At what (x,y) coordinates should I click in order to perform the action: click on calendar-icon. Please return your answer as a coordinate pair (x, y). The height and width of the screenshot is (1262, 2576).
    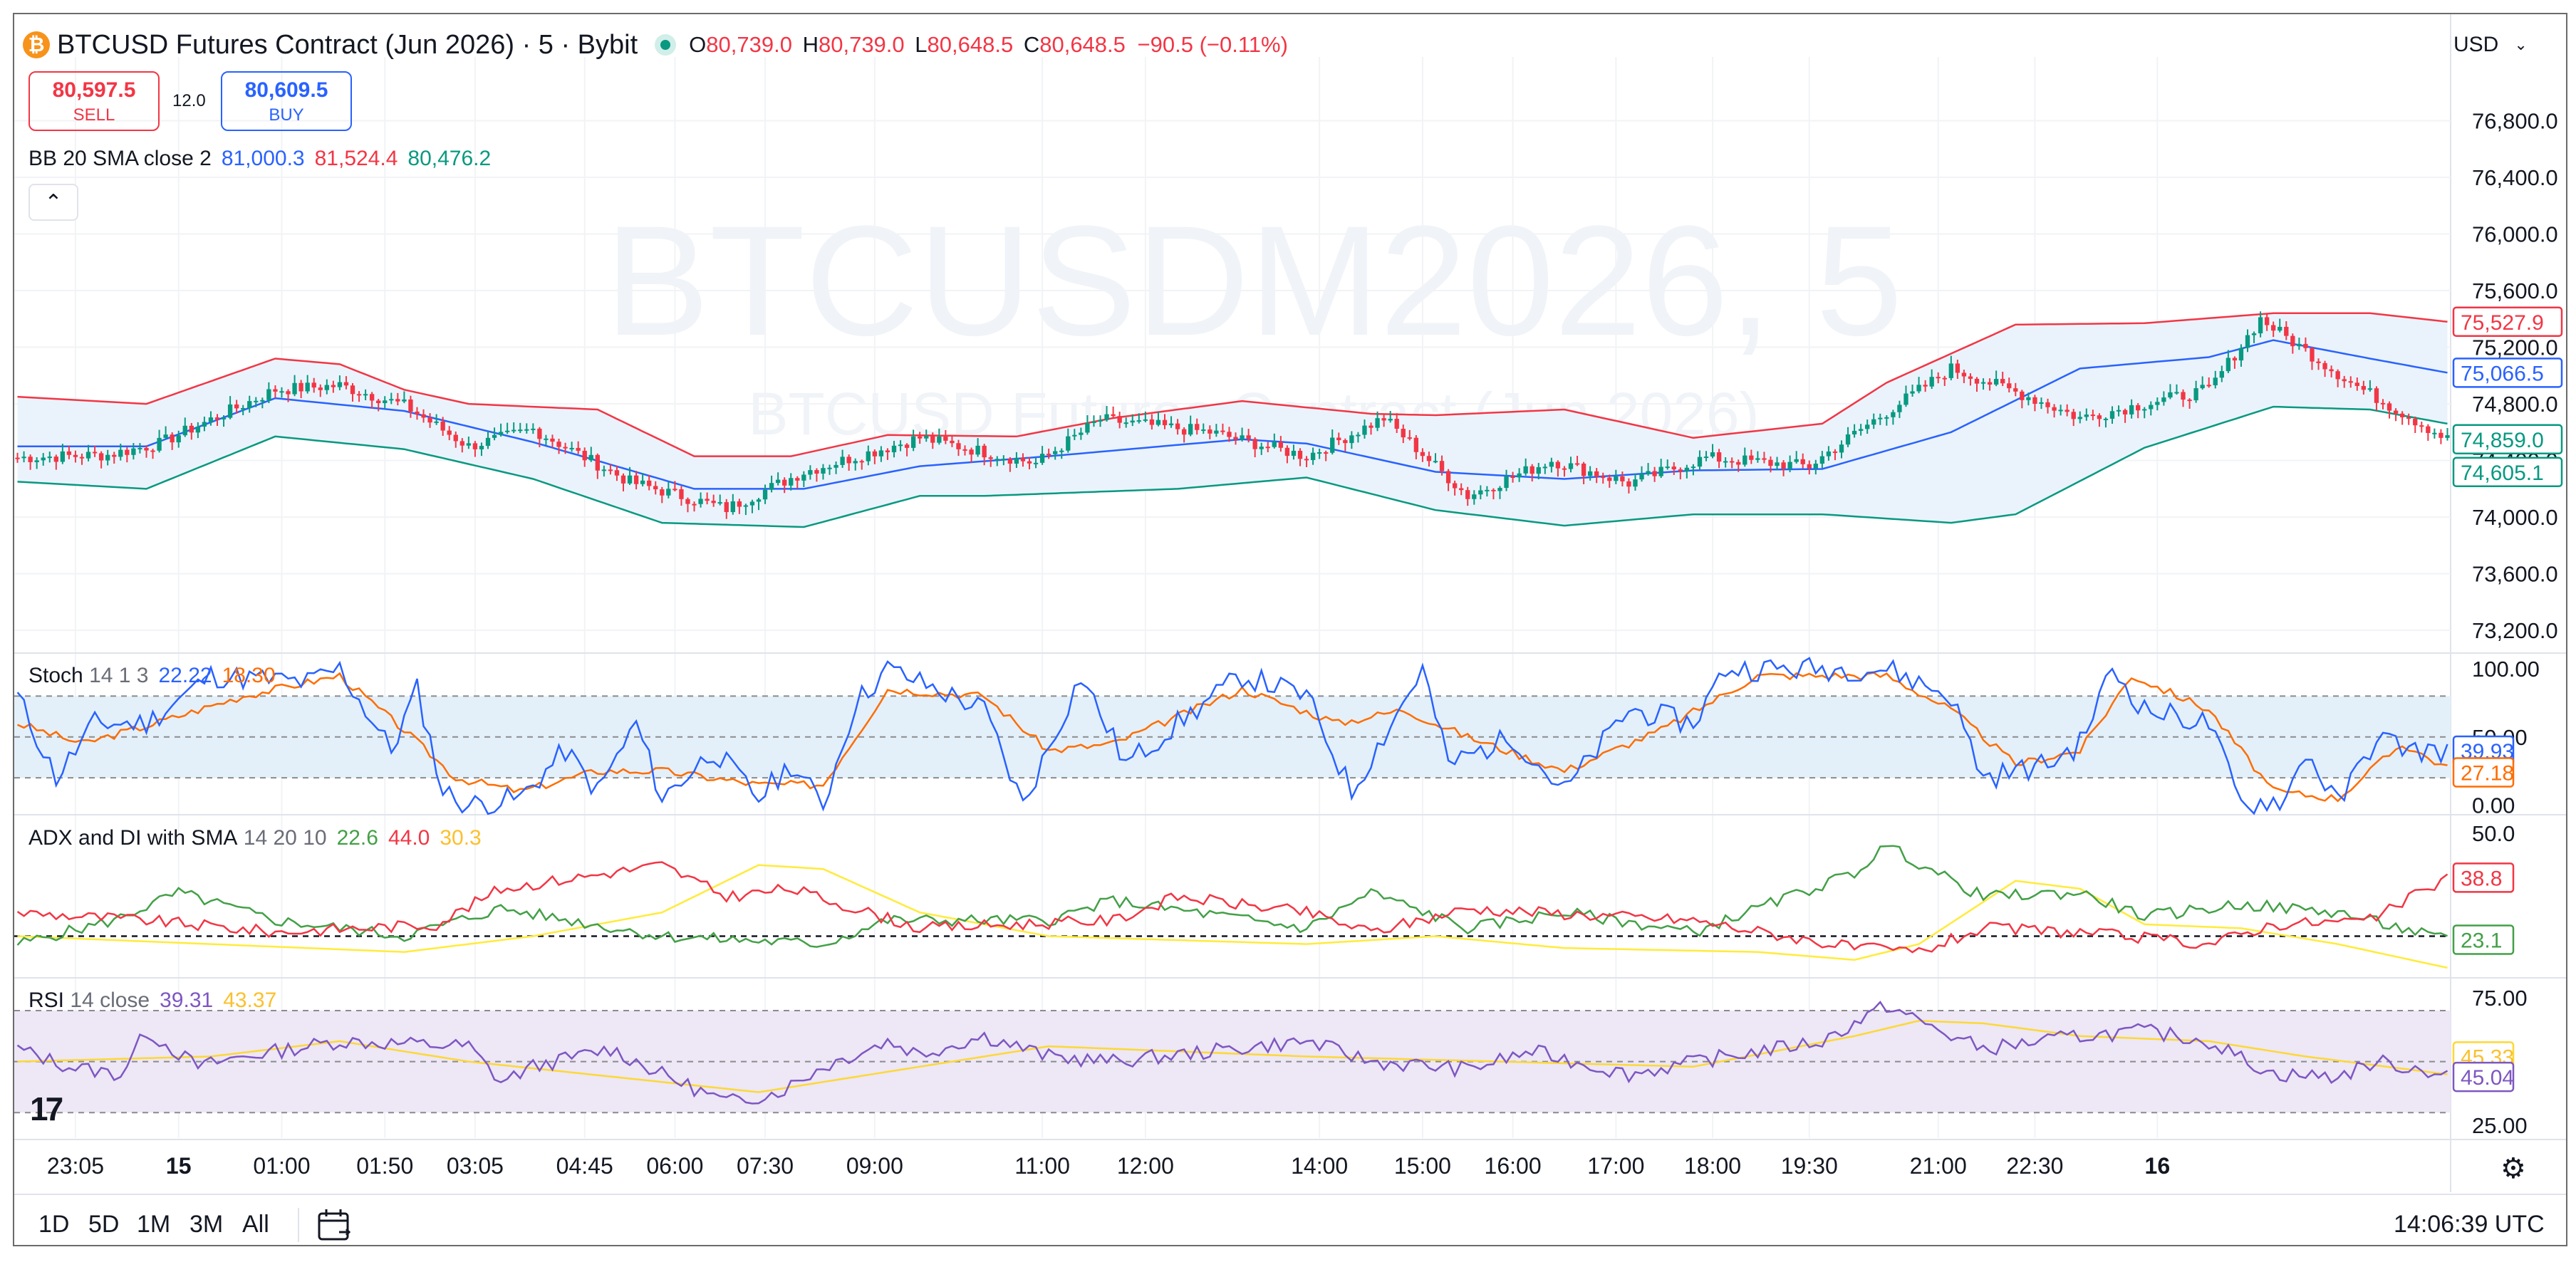
    Looking at the image, I should click on (335, 1226).